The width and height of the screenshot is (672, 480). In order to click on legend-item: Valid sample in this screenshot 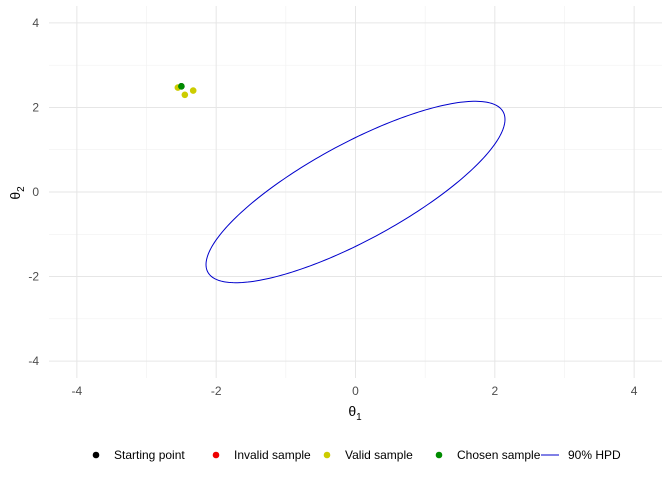, I will do `click(368, 455)`.